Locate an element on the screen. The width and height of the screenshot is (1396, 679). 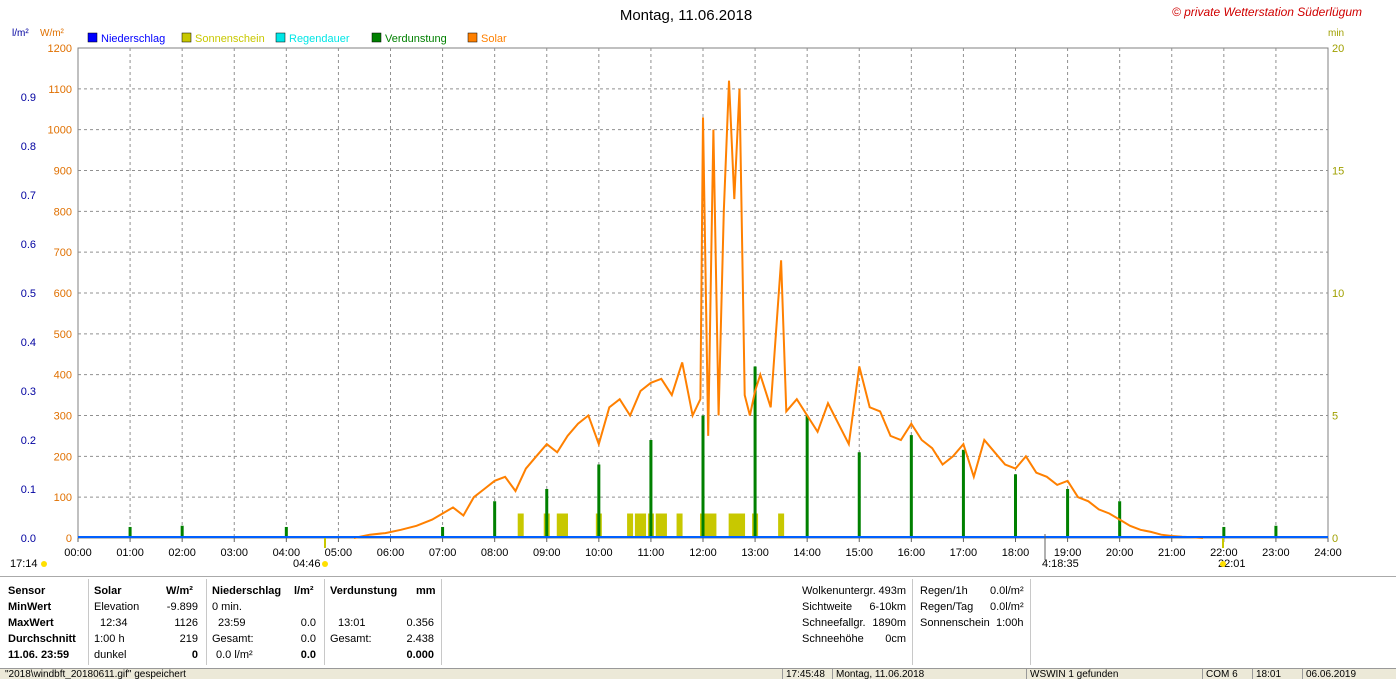
precip-max-time: 23:59 is located at coordinates (232, 623).